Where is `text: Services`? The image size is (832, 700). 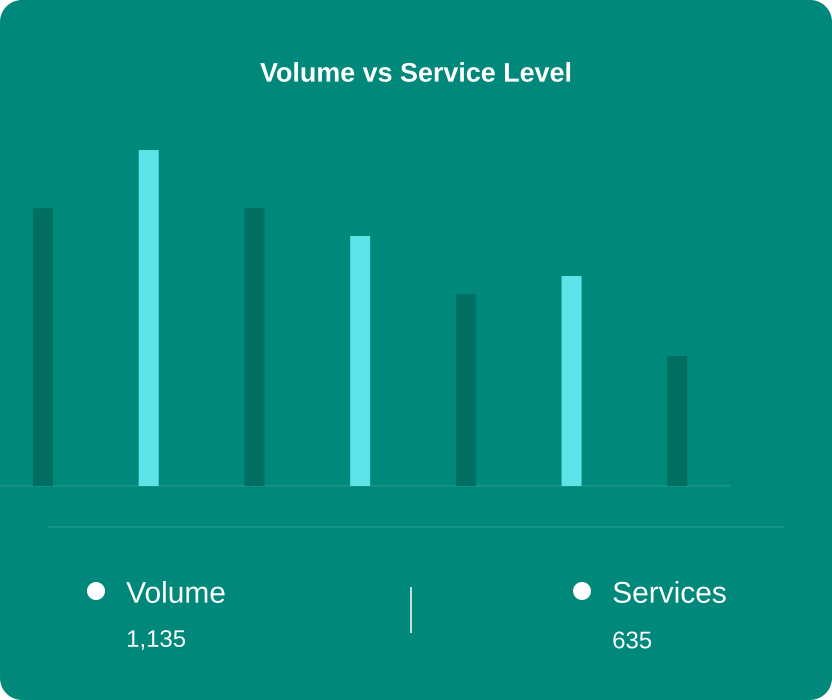
text: Services is located at coordinates (670, 592).